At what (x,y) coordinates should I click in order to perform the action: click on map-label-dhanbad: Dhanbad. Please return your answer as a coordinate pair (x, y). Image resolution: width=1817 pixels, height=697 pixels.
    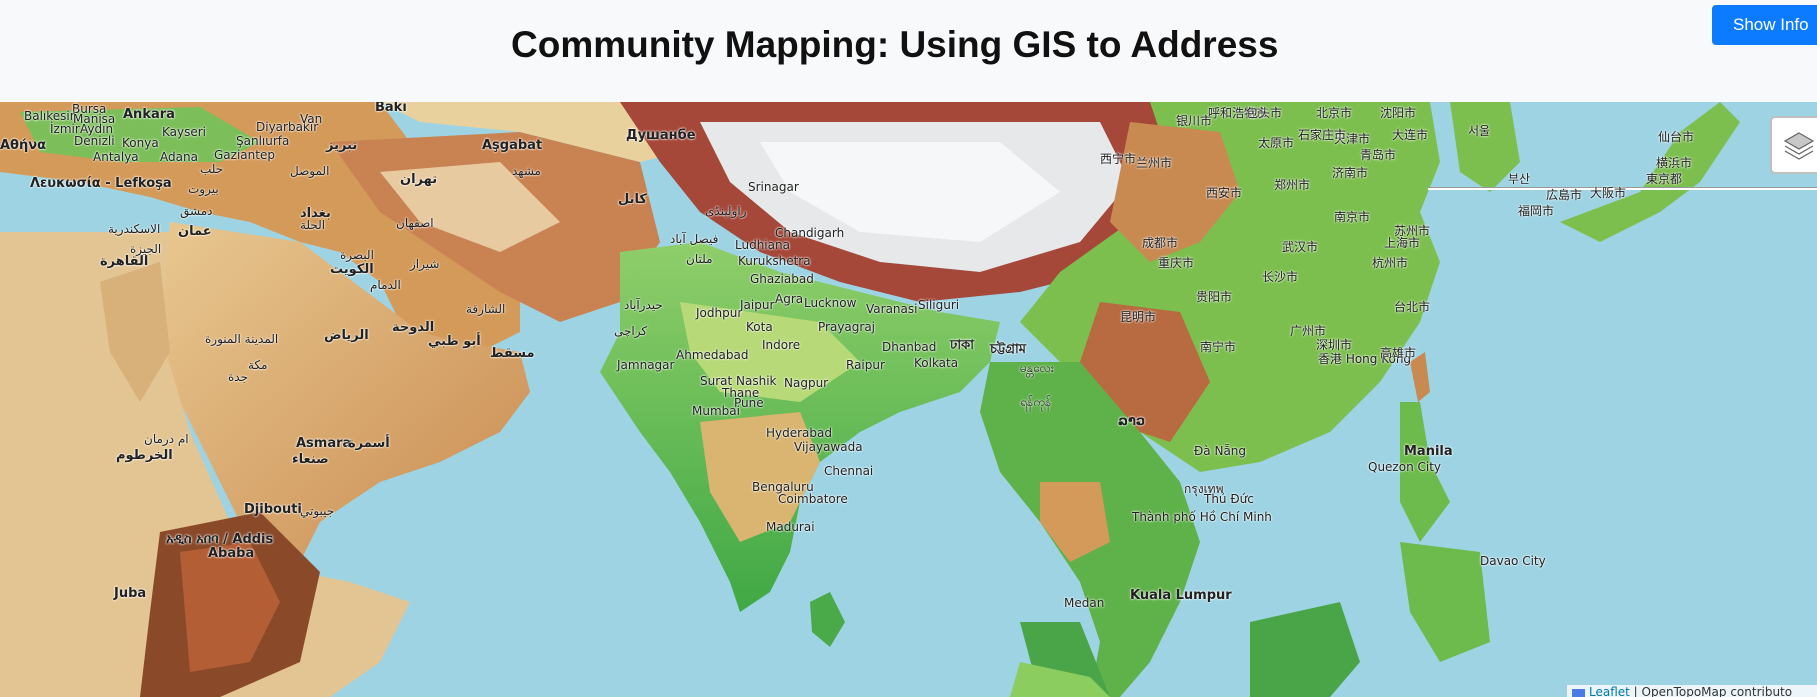
    Looking at the image, I should click on (909, 347).